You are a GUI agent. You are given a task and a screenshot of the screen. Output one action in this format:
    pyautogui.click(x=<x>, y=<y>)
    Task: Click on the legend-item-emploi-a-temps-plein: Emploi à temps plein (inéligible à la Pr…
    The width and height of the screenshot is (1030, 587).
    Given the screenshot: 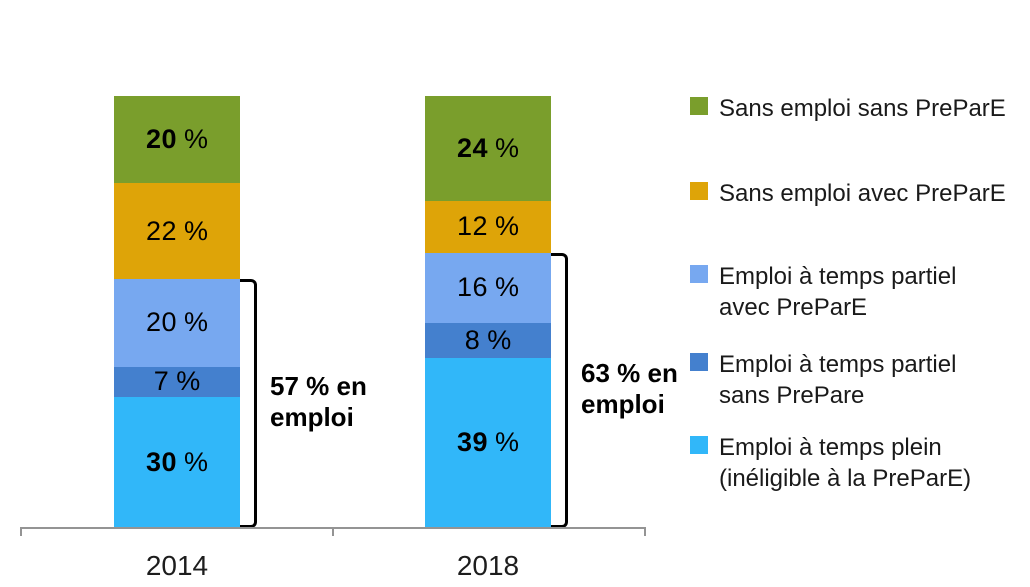 What is the action you would take?
    pyautogui.click(x=830, y=463)
    